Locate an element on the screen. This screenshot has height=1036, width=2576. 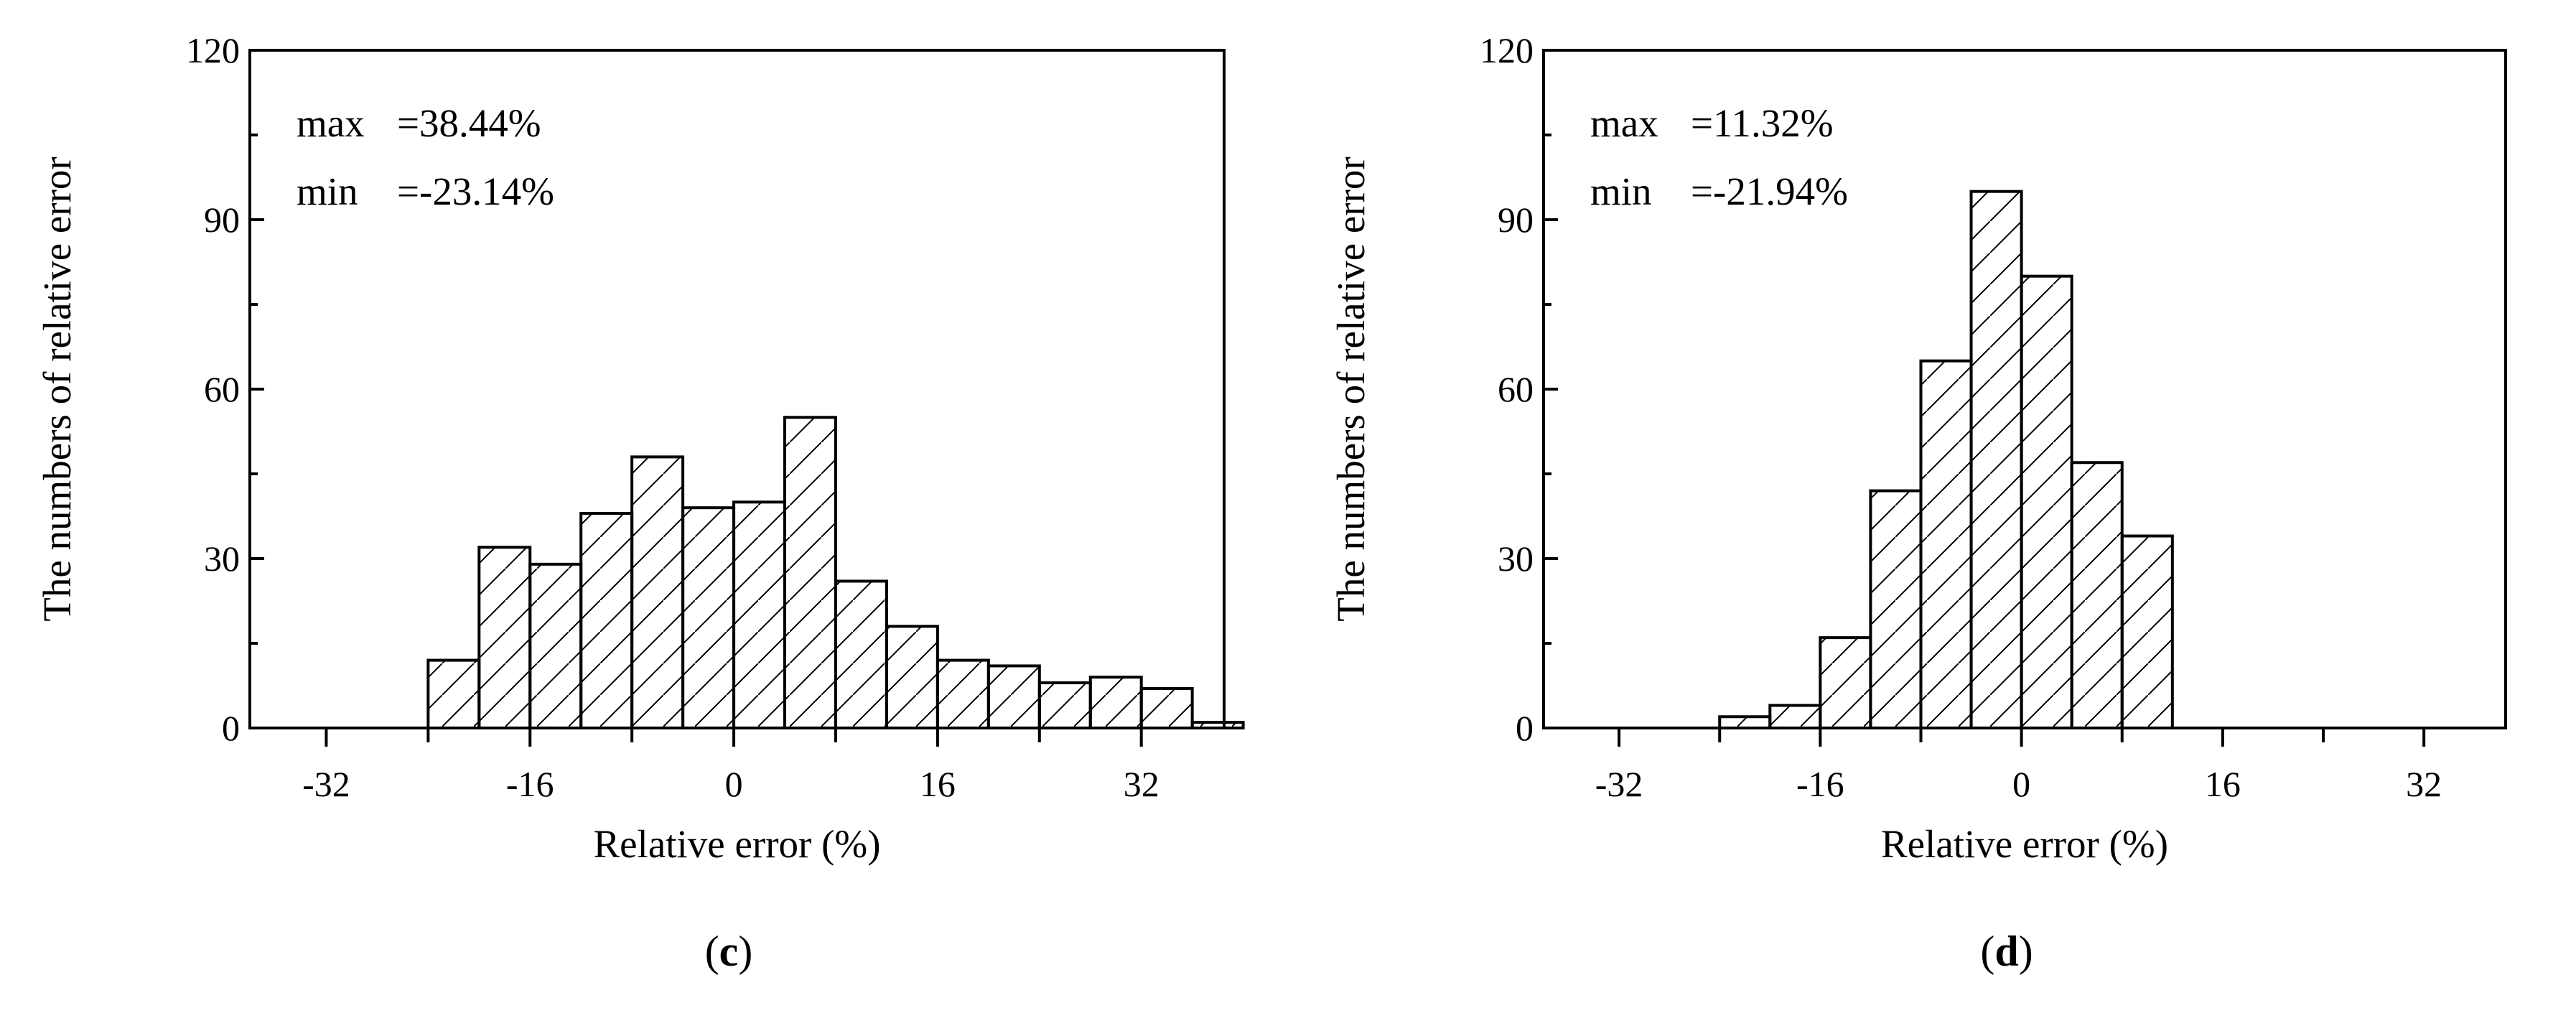
panel-letter: d is located at coordinates (2006, 951).